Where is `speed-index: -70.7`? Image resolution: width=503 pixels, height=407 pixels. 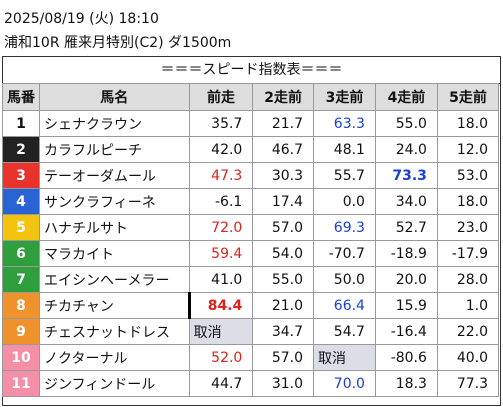
speed-index: -70.7 is located at coordinates (344, 253).